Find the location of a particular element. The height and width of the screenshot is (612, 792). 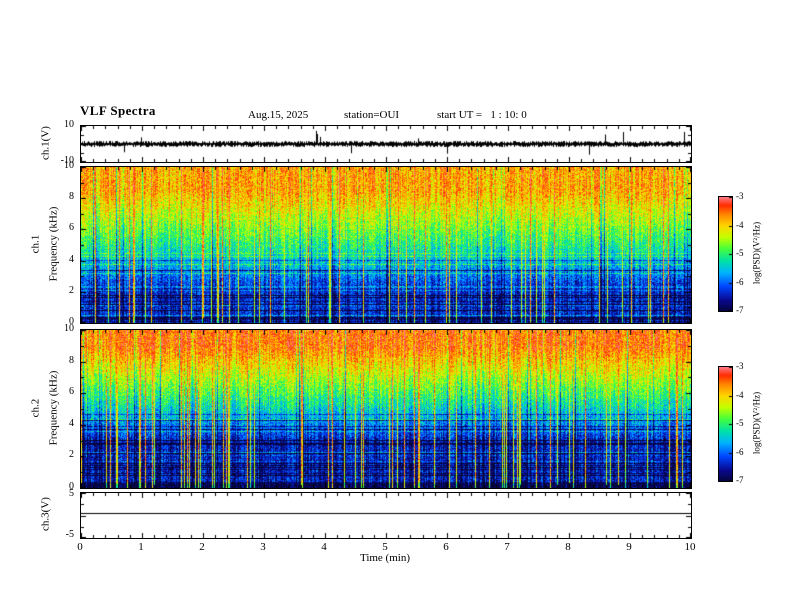

ch1-spec-ytick-label: 8 is located at coordinates (71, 197).